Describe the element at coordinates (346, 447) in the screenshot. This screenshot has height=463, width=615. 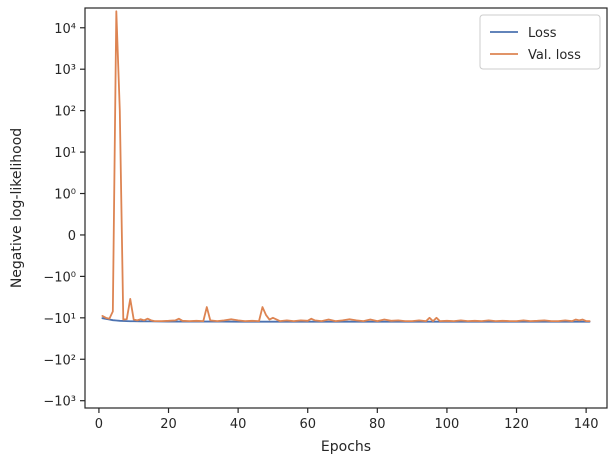
I see `x-axis-label: Epochs` at that location.